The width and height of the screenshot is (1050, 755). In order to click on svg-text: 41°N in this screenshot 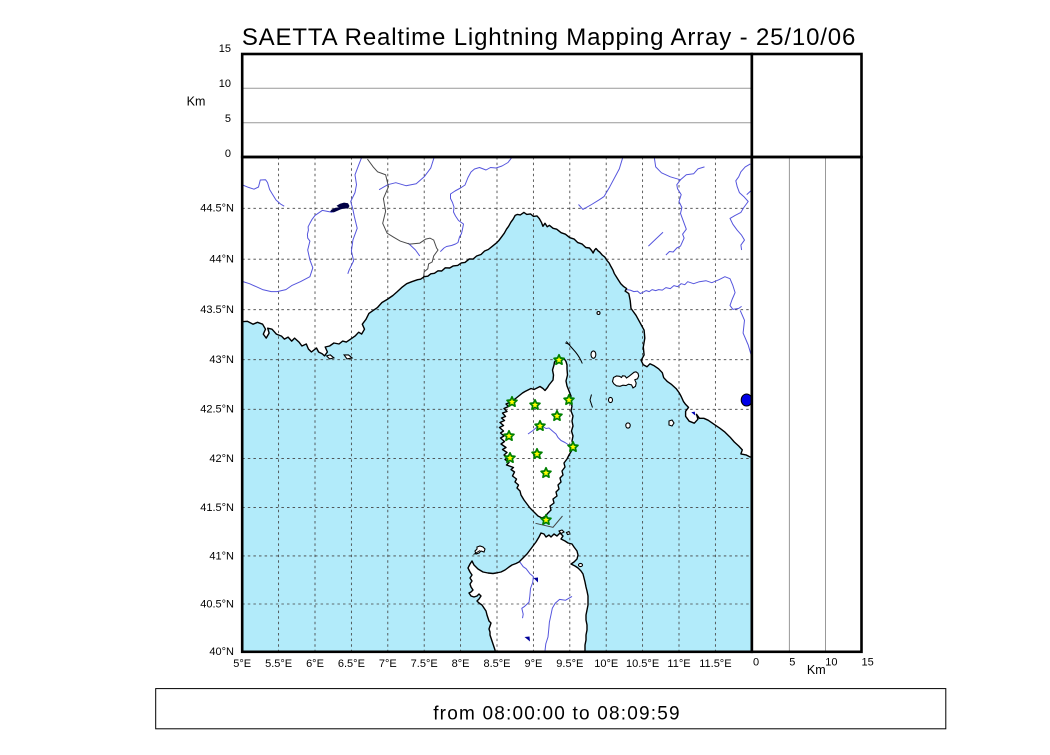, I will do `click(221, 556)`.